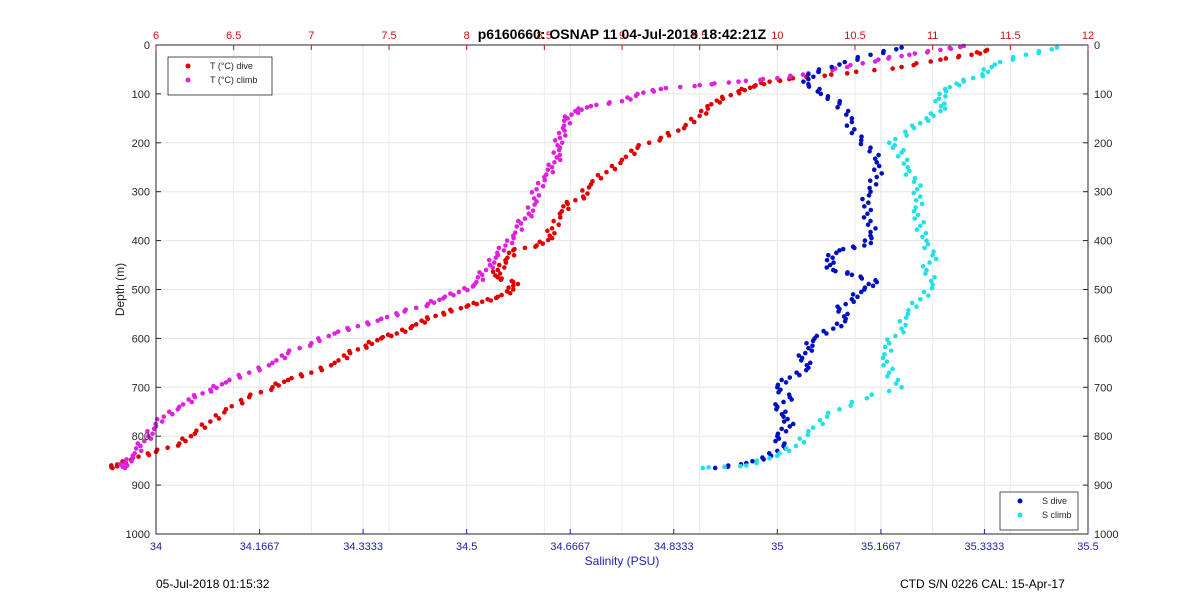  Describe the element at coordinates (1106, 535) in the screenshot. I see `y-tick-label-right: 1000` at that location.